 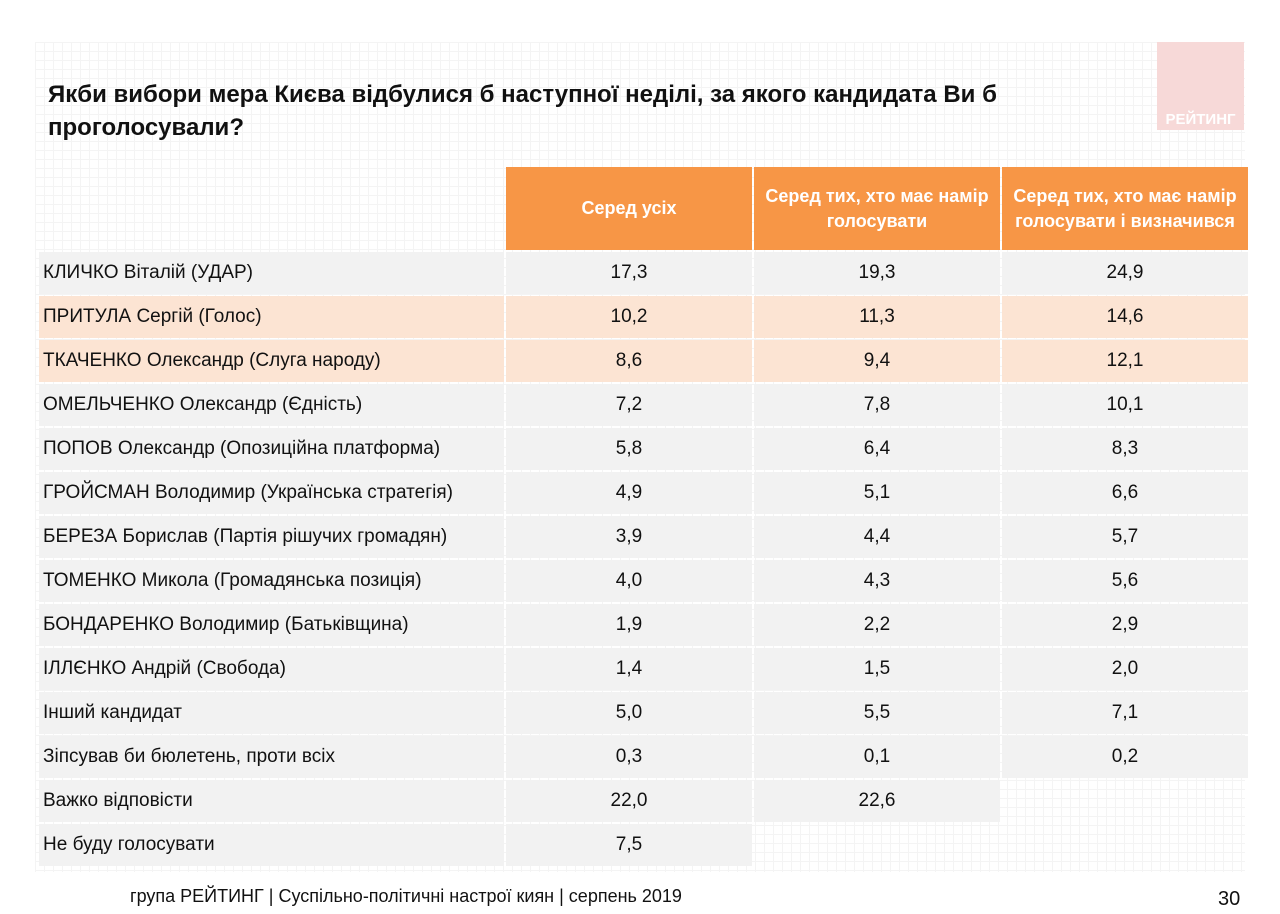 I want to click on value-cell: 0,3, so click(x=629, y=757).